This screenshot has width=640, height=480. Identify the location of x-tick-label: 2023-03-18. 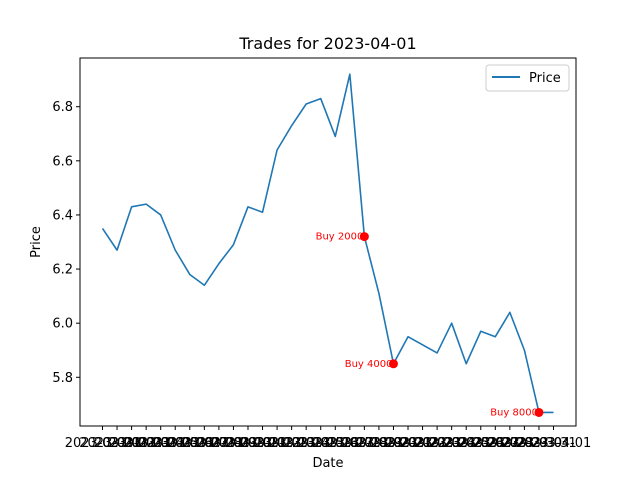
(350, 443).